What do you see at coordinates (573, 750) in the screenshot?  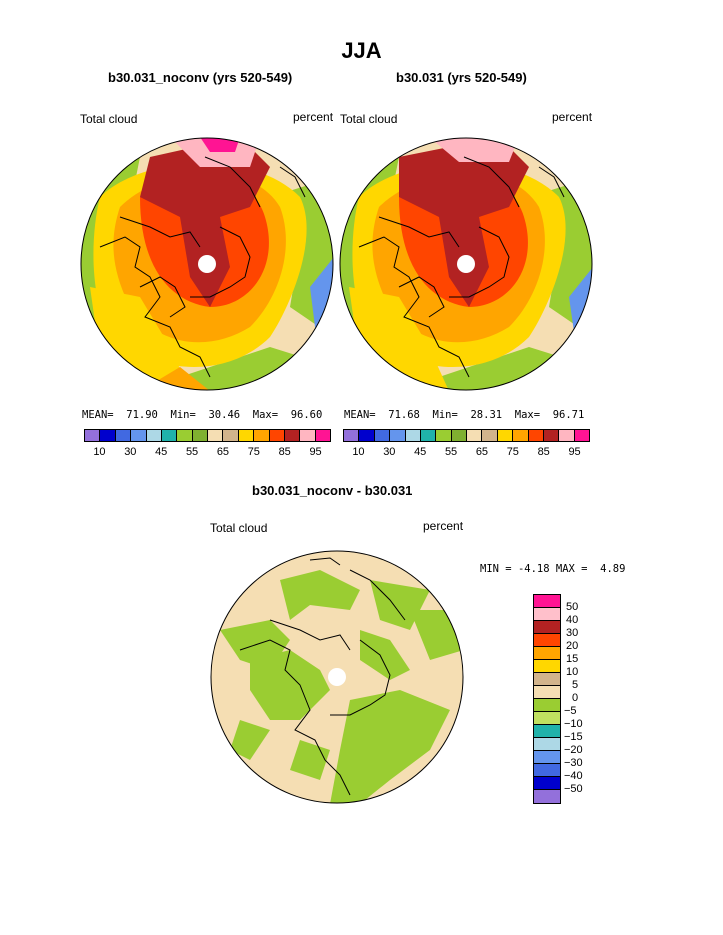 I see `diff-colorbar-label: −20` at bounding box center [573, 750].